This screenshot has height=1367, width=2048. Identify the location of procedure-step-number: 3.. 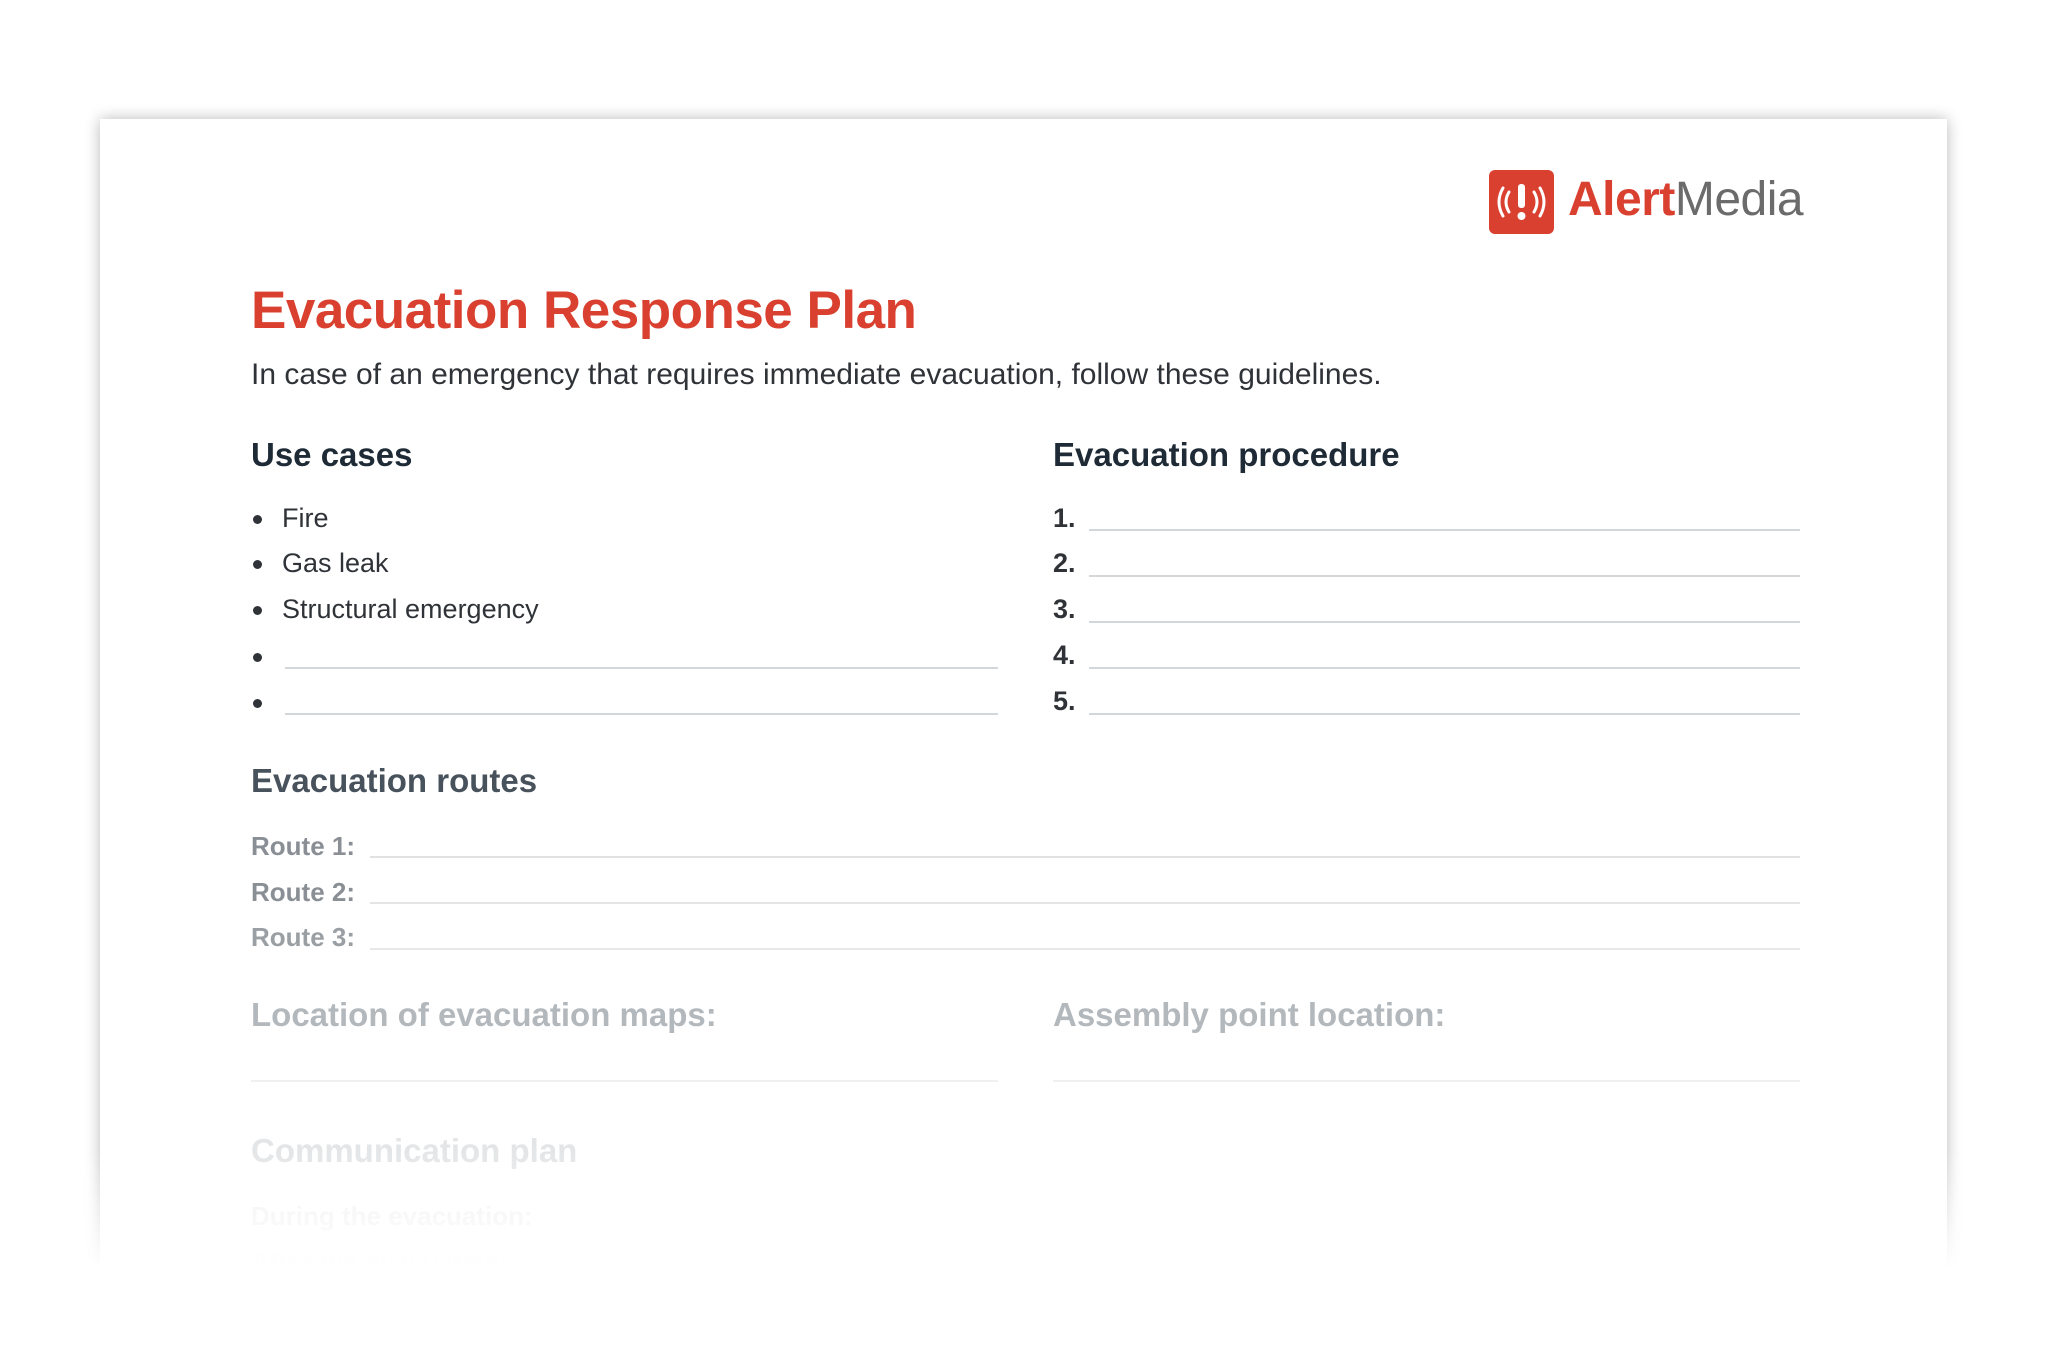
(1064, 609).